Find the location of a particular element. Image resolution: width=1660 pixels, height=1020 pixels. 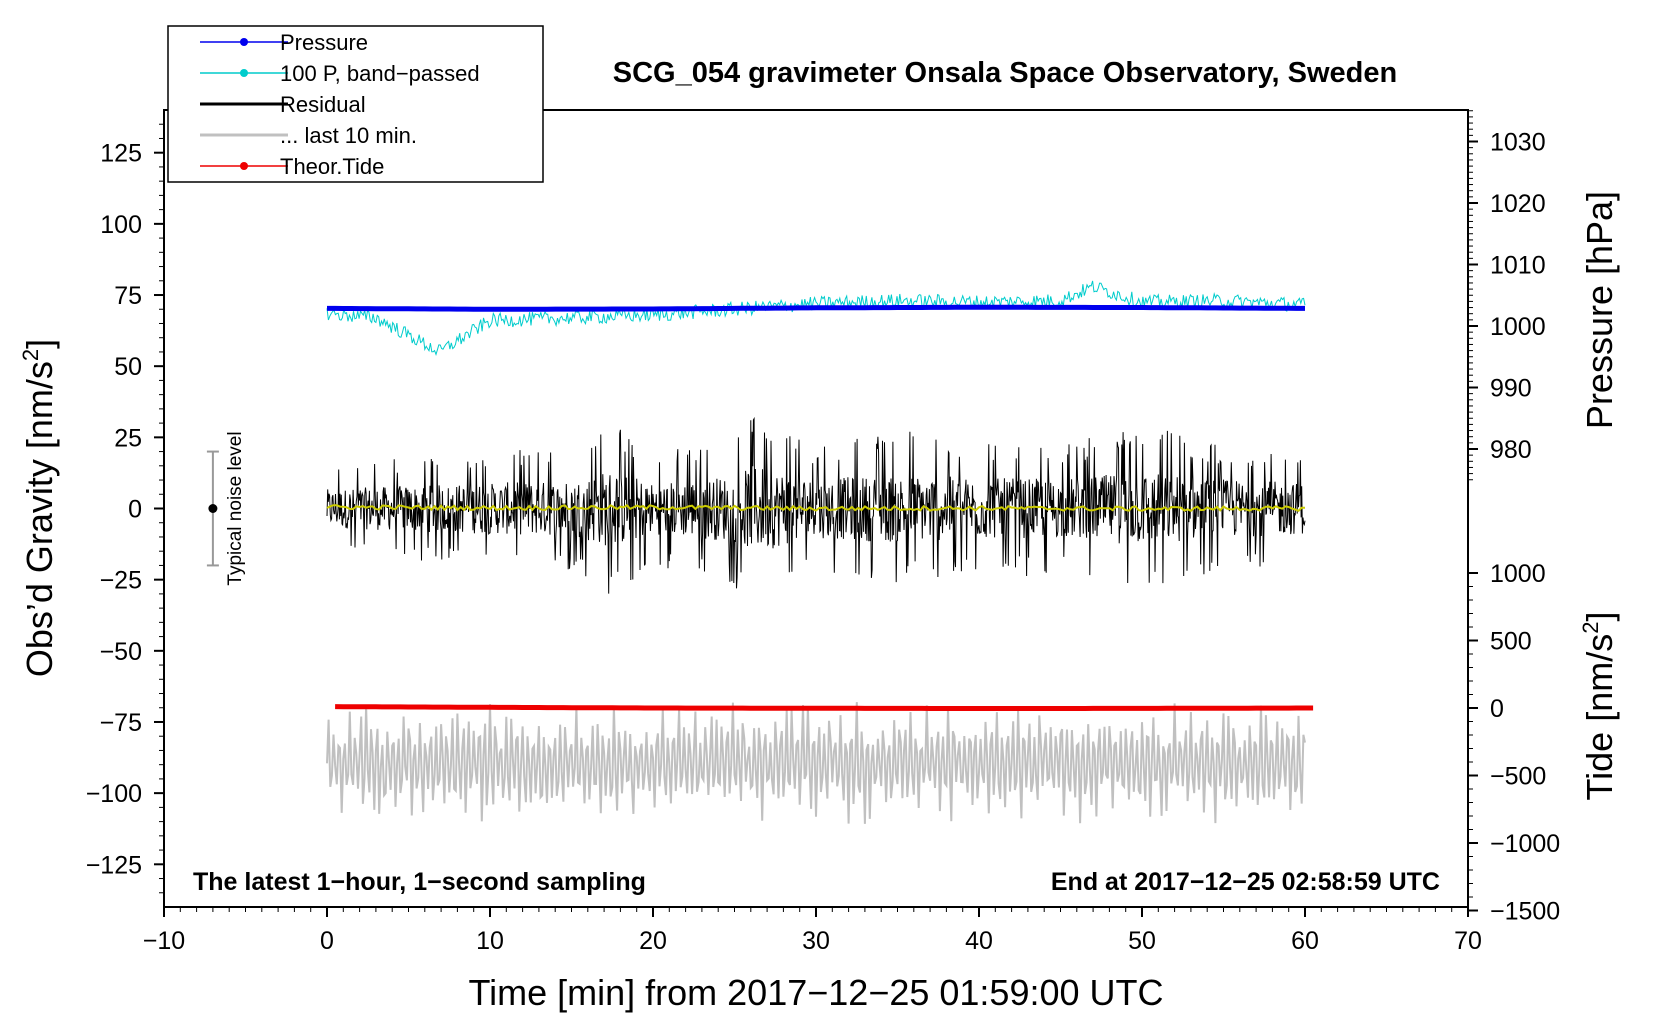

pressure-tick-label: 1020 is located at coordinates (1518, 204).